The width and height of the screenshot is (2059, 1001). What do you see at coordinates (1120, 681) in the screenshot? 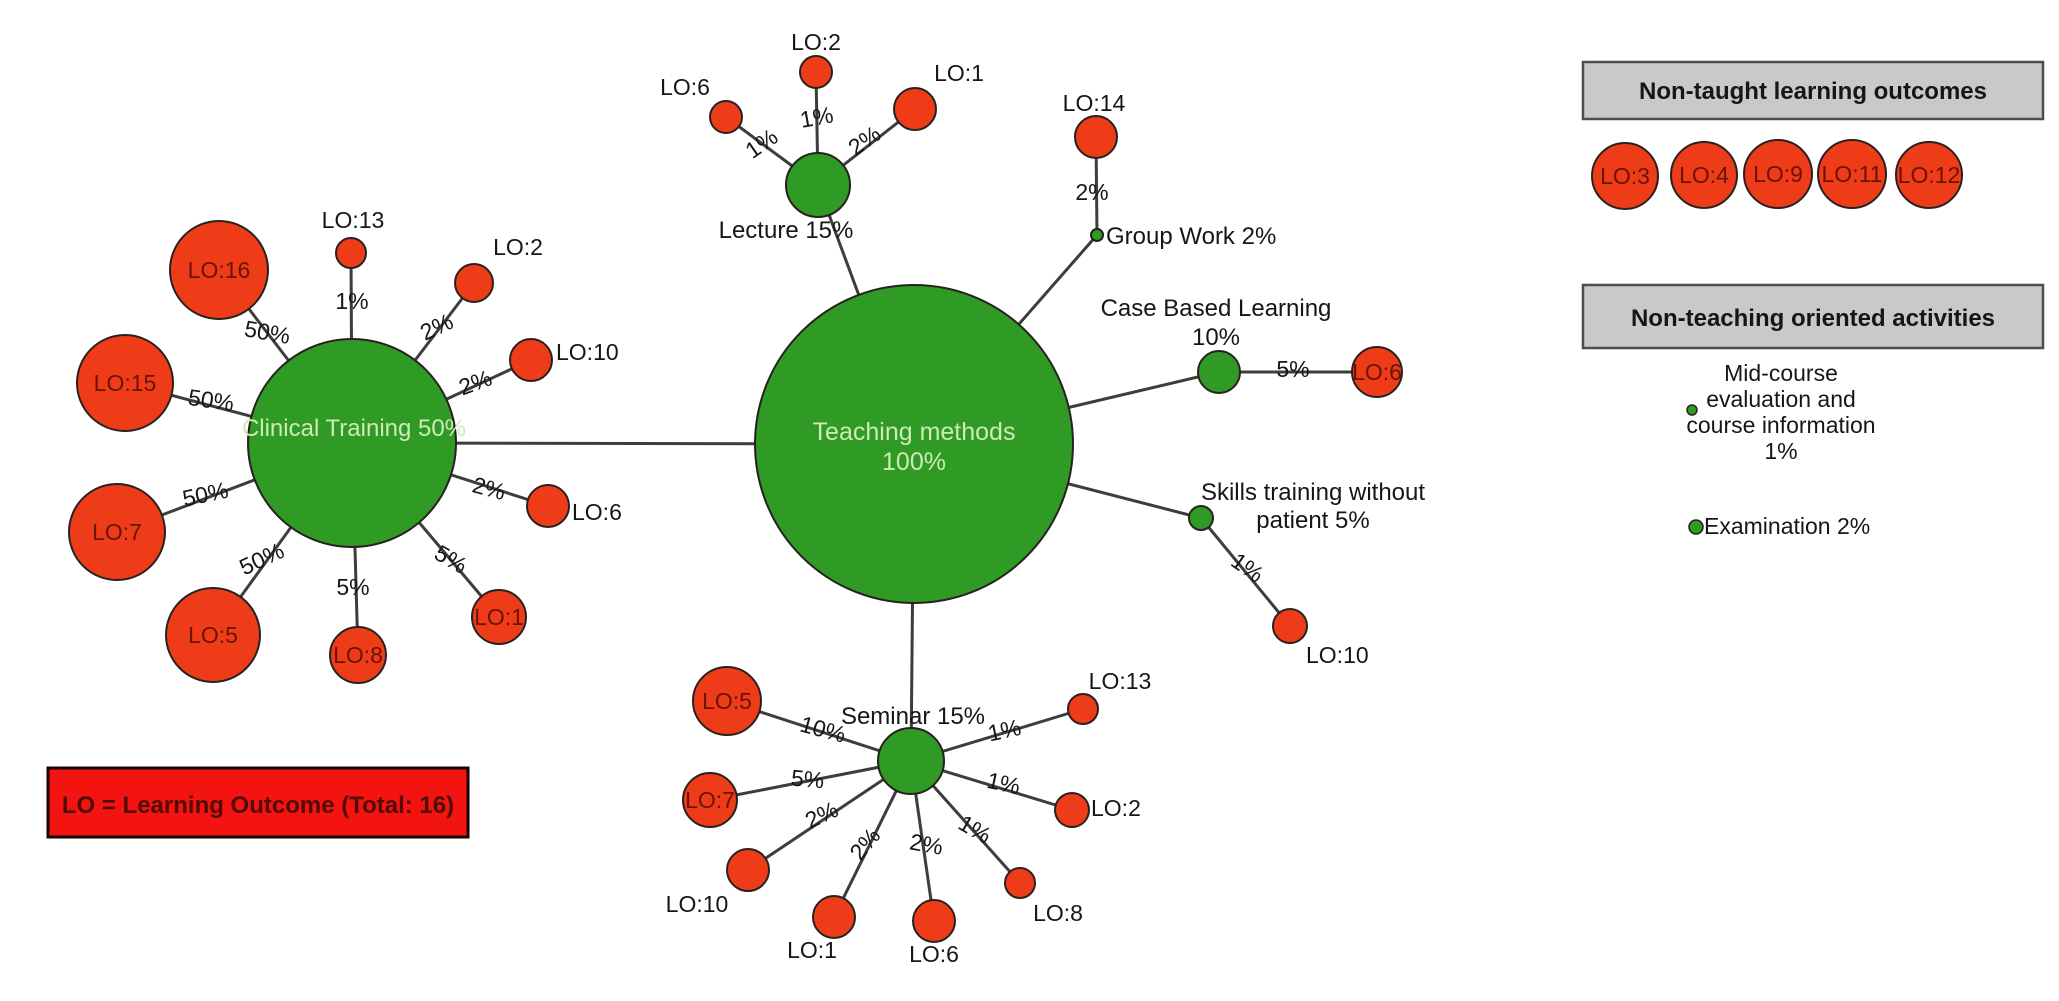
I see `lo-label-seminar-lo-13: LO:13` at bounding box center [1120, 681].